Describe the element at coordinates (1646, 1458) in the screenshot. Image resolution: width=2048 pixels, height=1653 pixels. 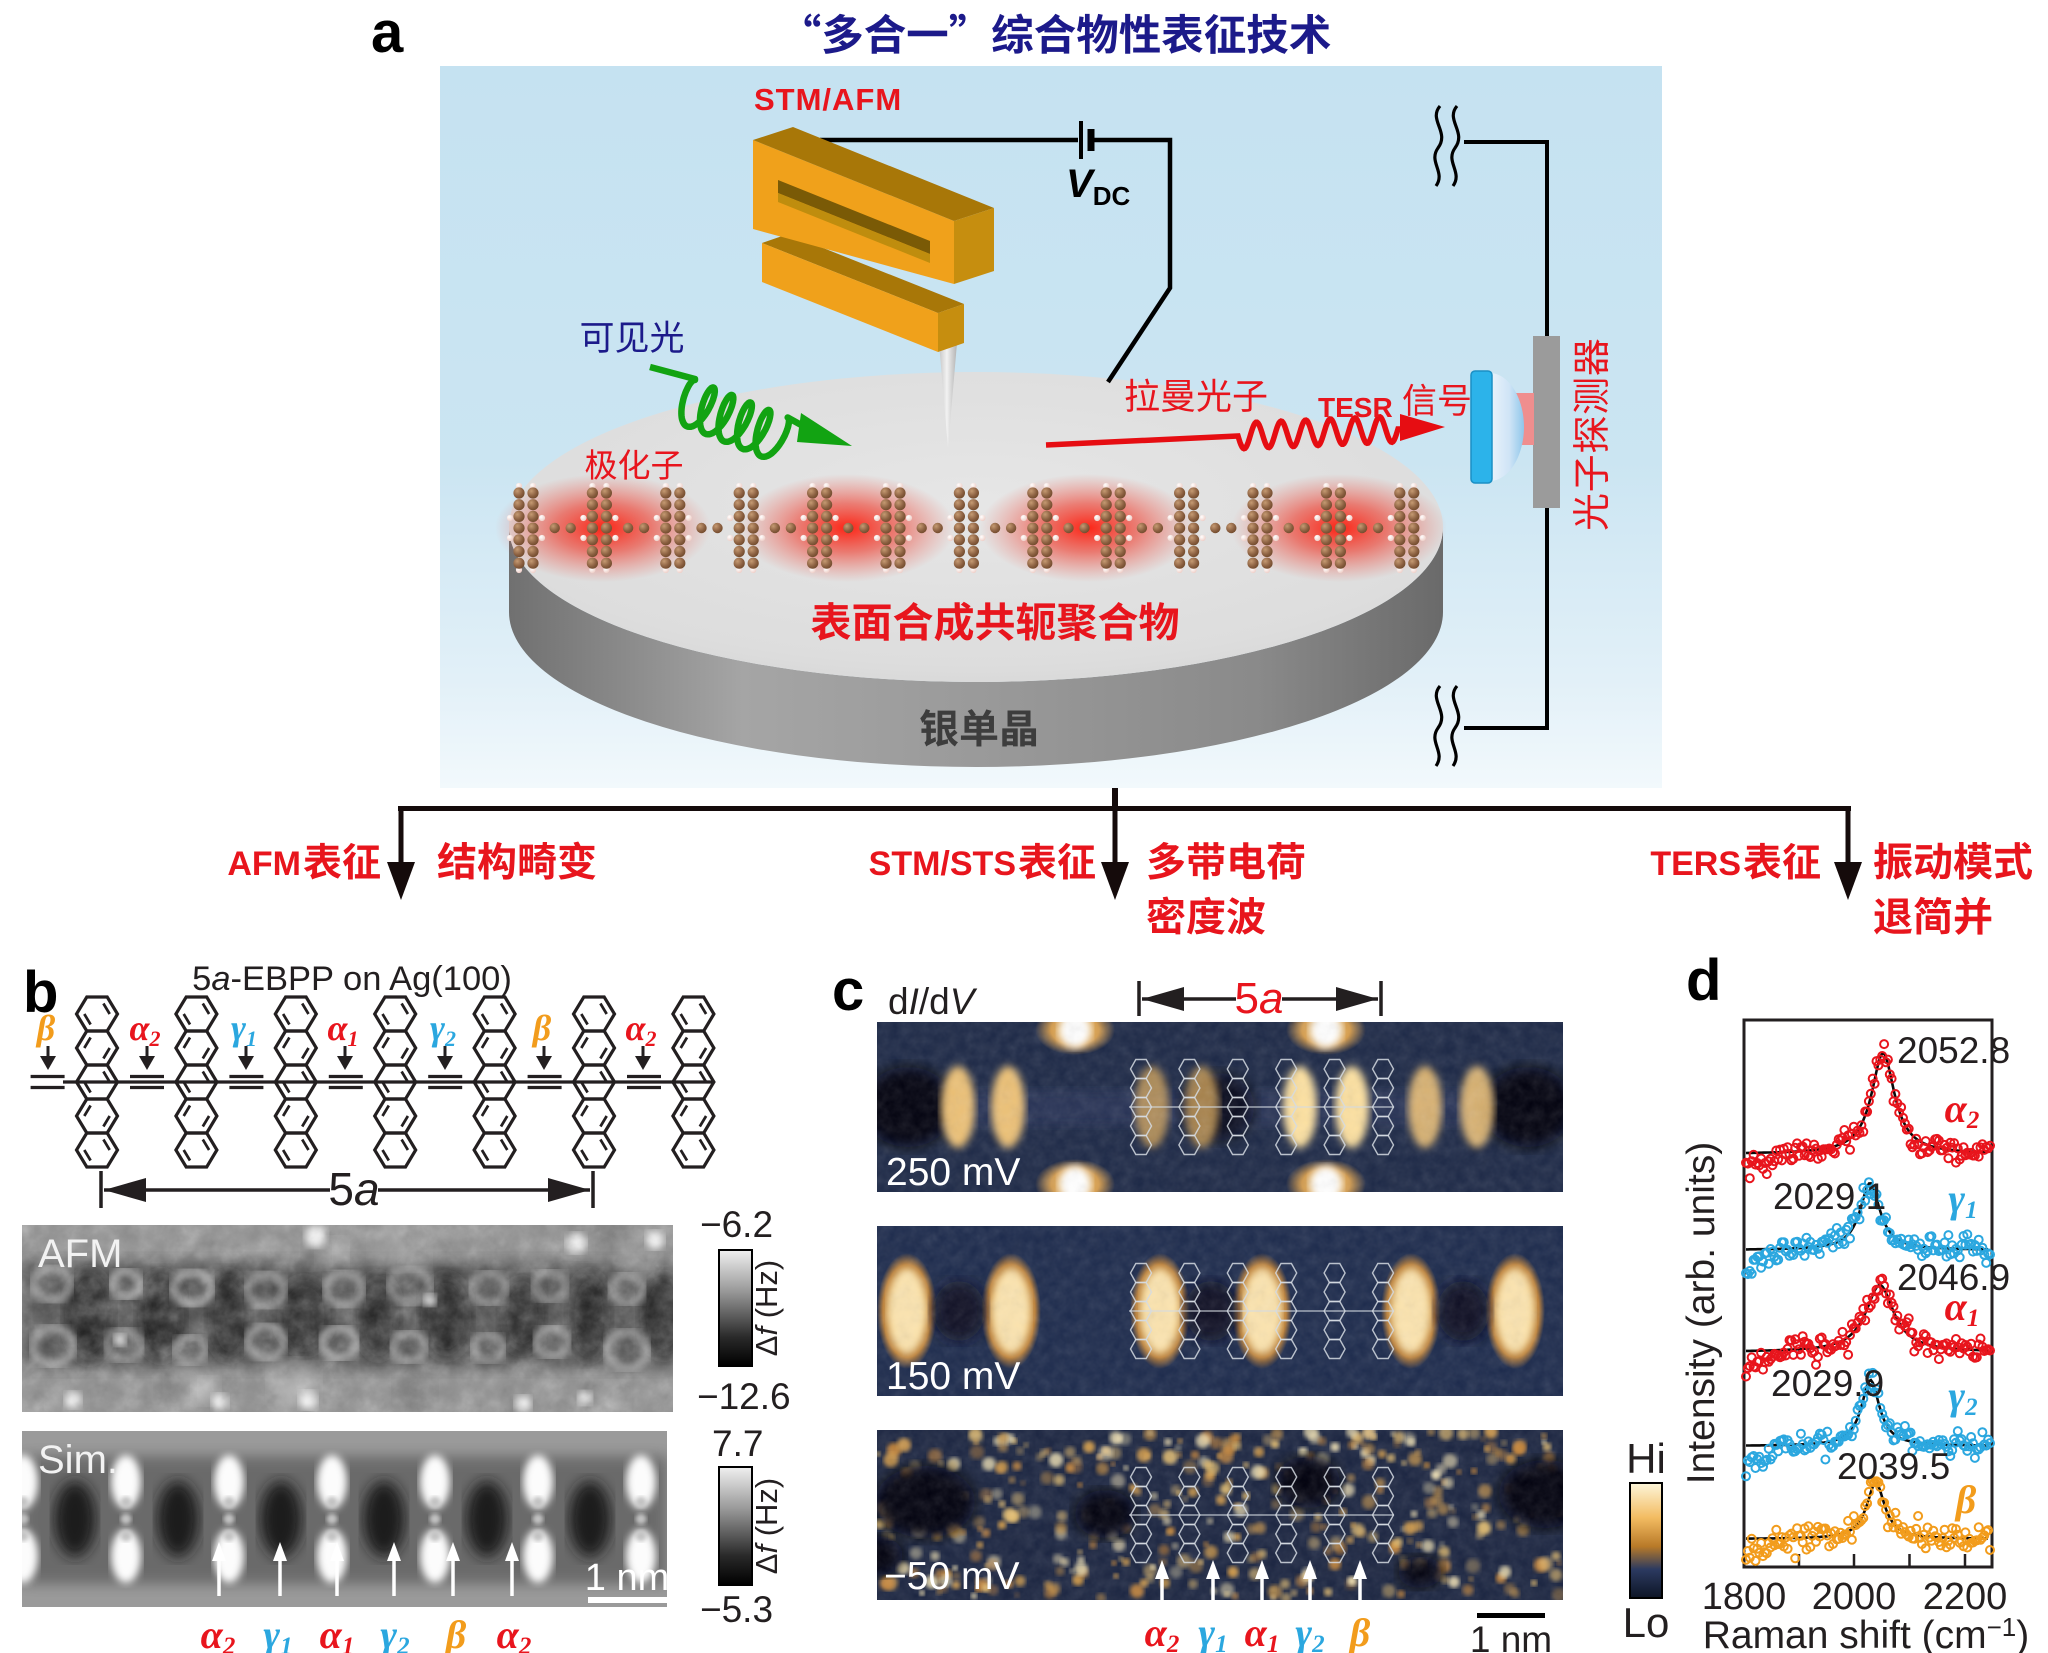
I see `svg-text: Hi` at that location.